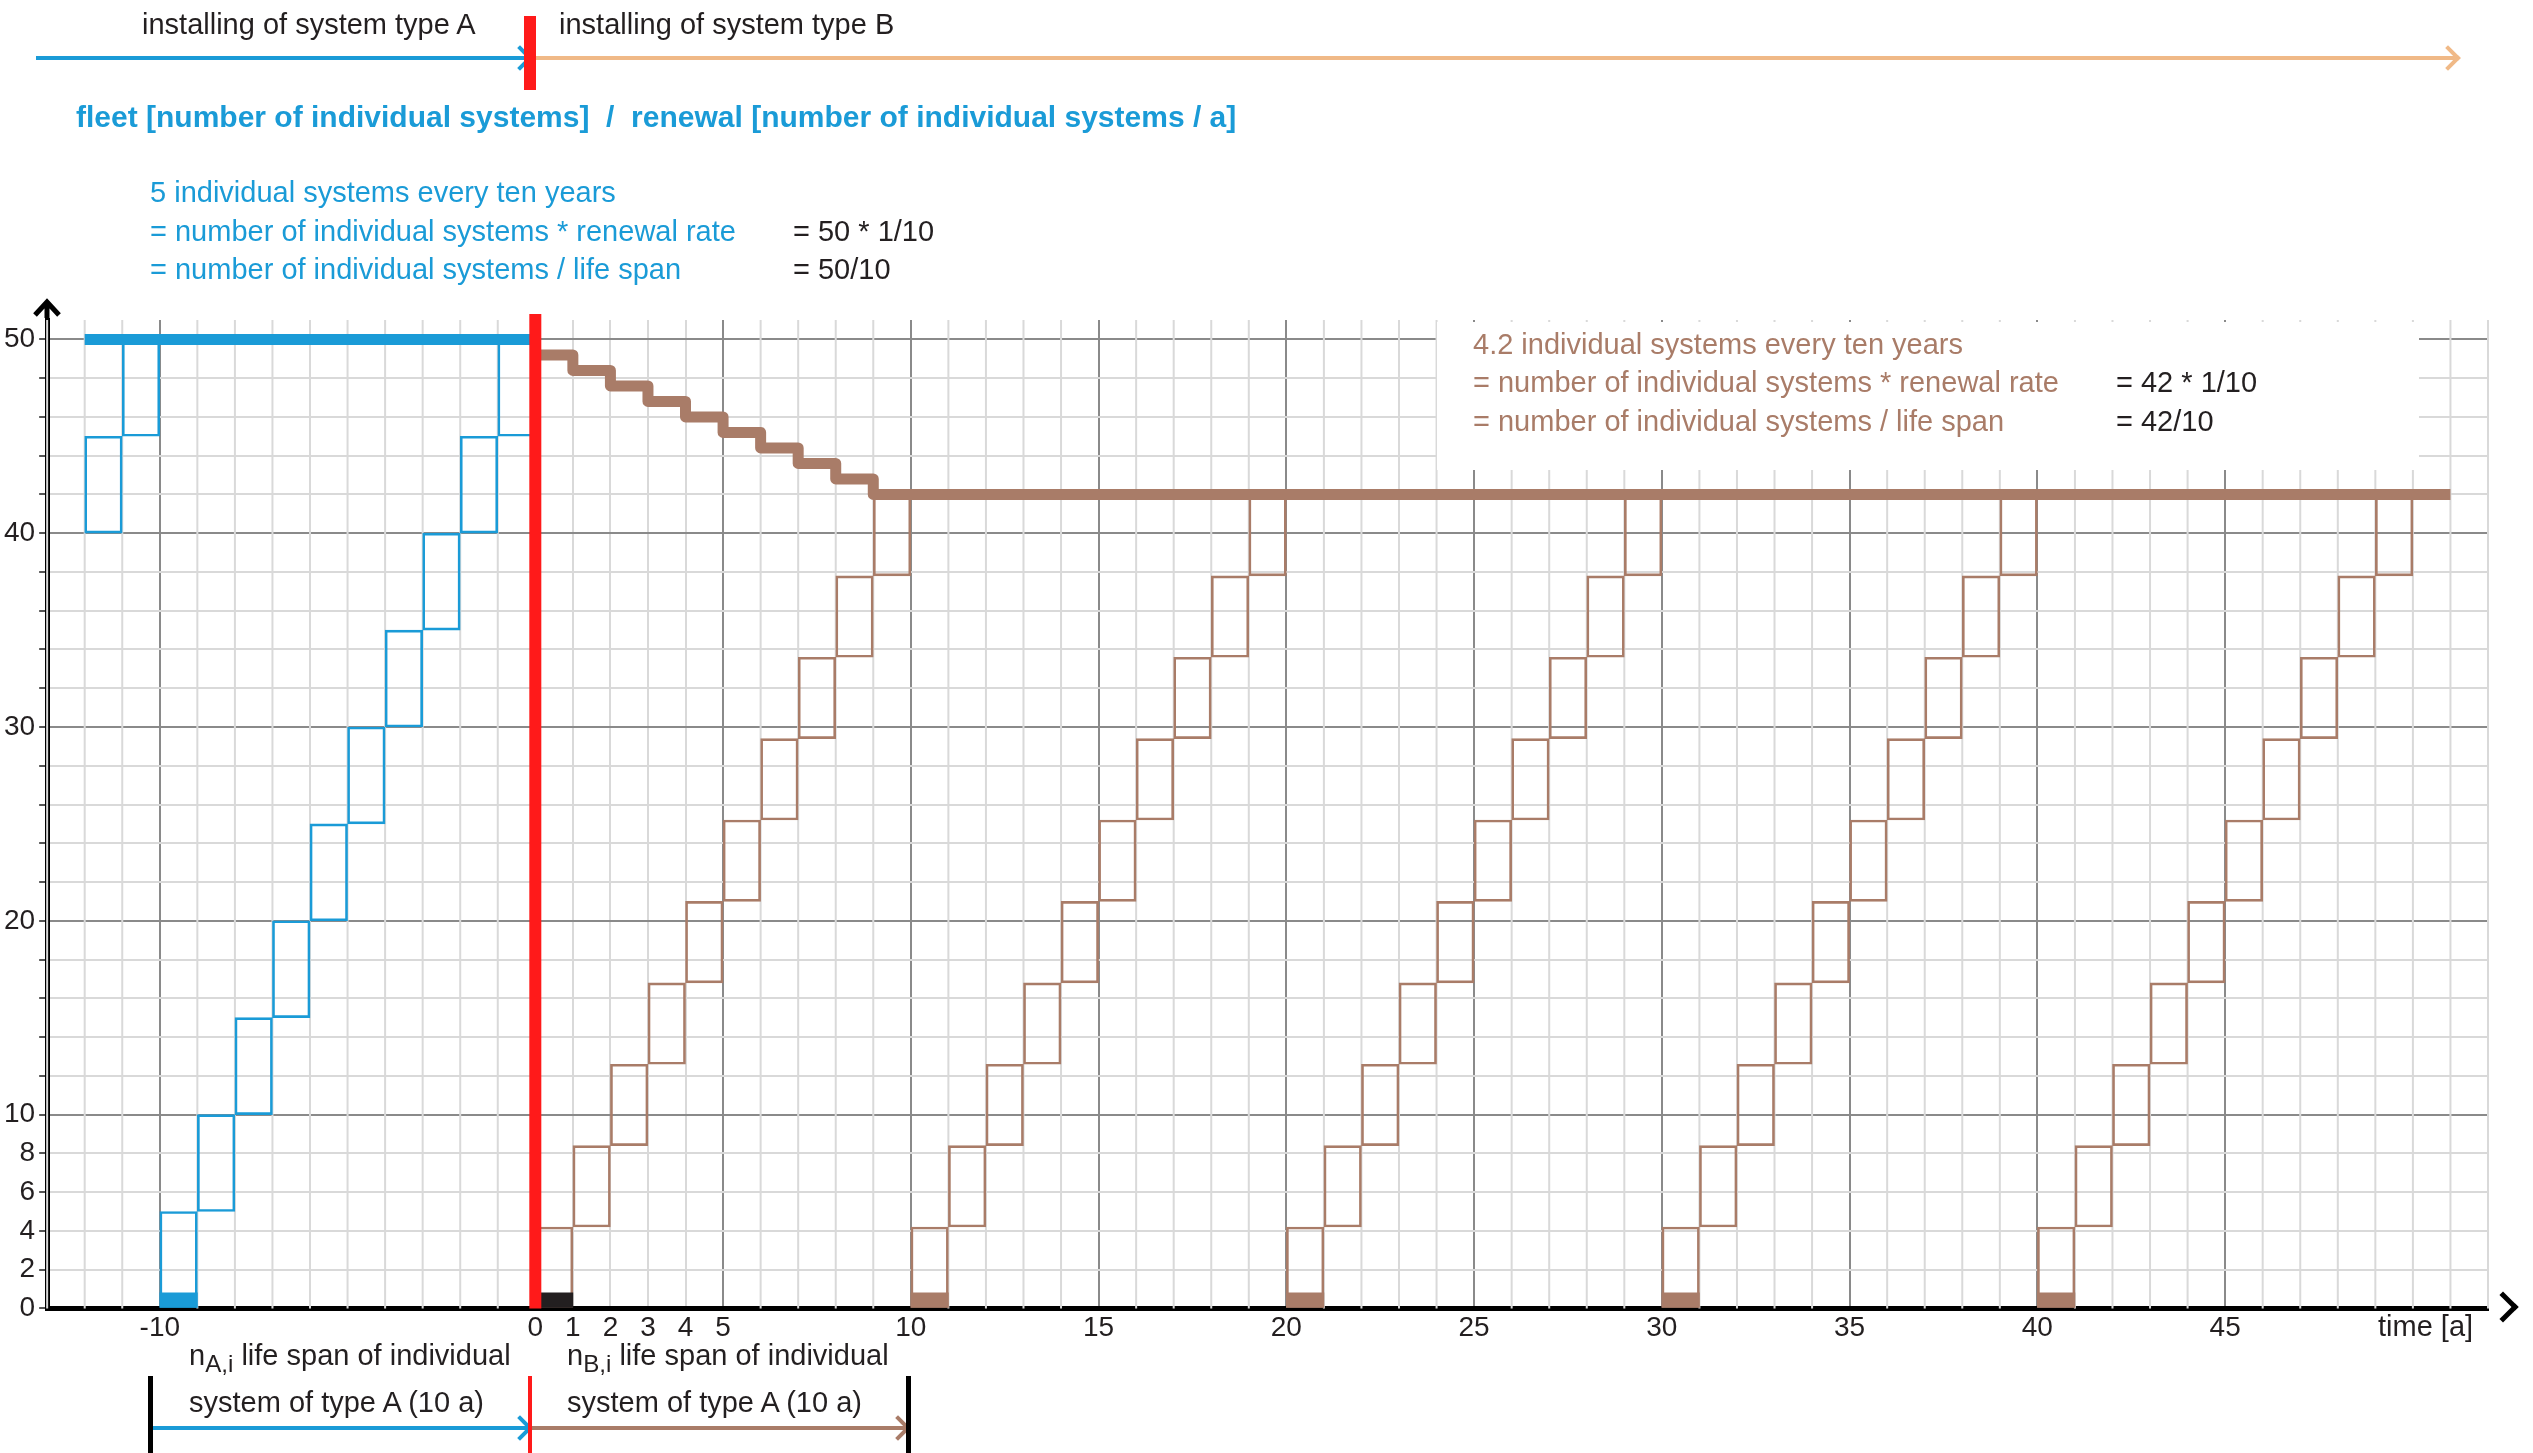 The height and width of the screenshot is (1453, 2533). I want to click on x-axis-title: time [a], so click(2426, 1326).